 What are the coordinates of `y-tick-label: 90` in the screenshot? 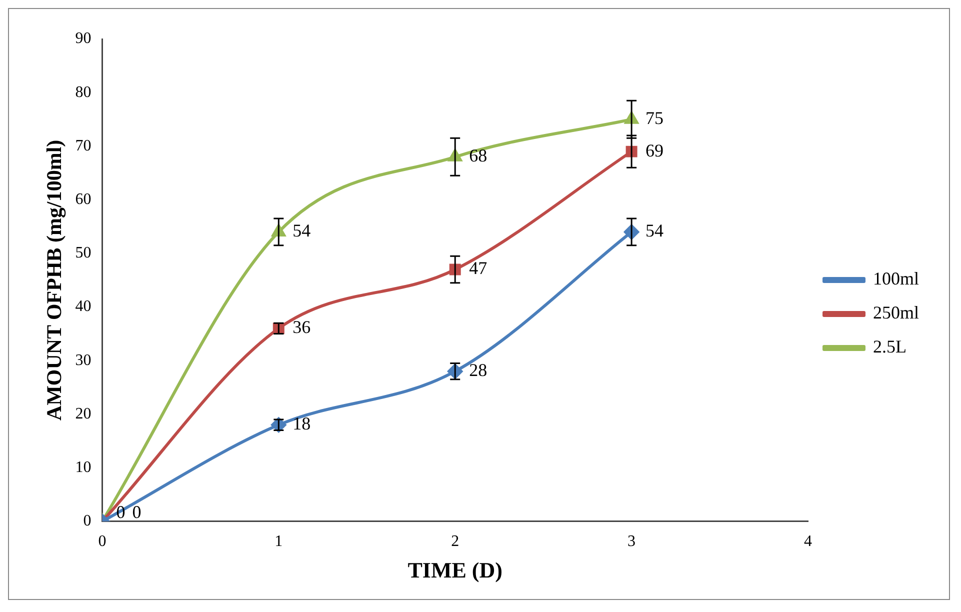 It's located at (83, 39).